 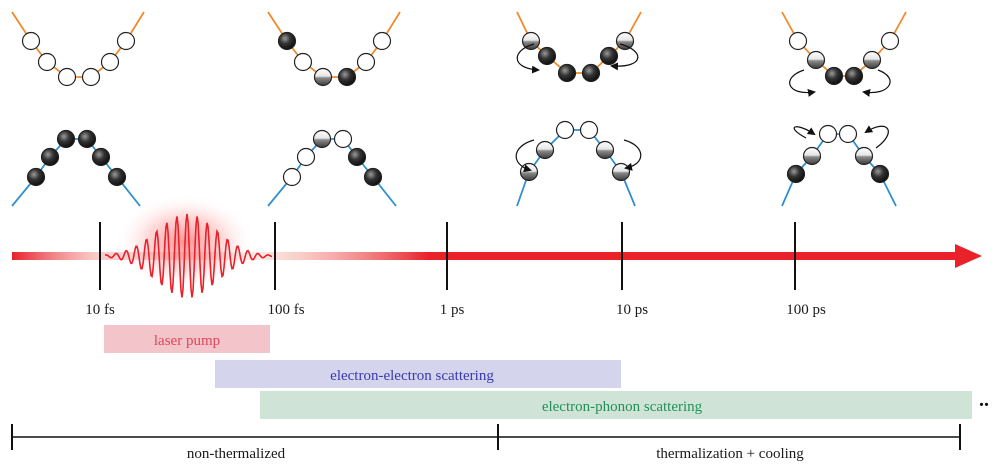 I want to click on regime-label-non-thermalized: non-thermalized, so click(x=236, y=454).